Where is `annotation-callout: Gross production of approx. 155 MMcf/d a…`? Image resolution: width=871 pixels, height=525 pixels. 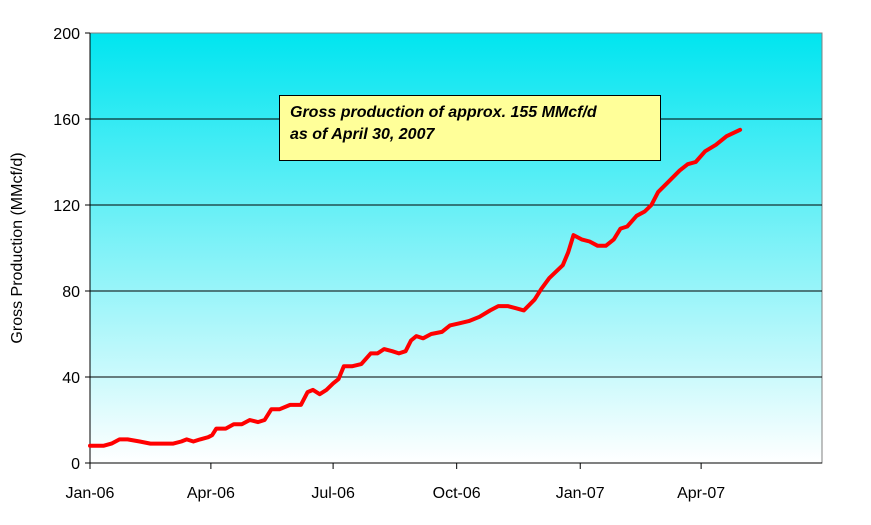
annotation-callout: Gross production of approx. 155 MMcf/d a… is located at coordinates (470, 128).